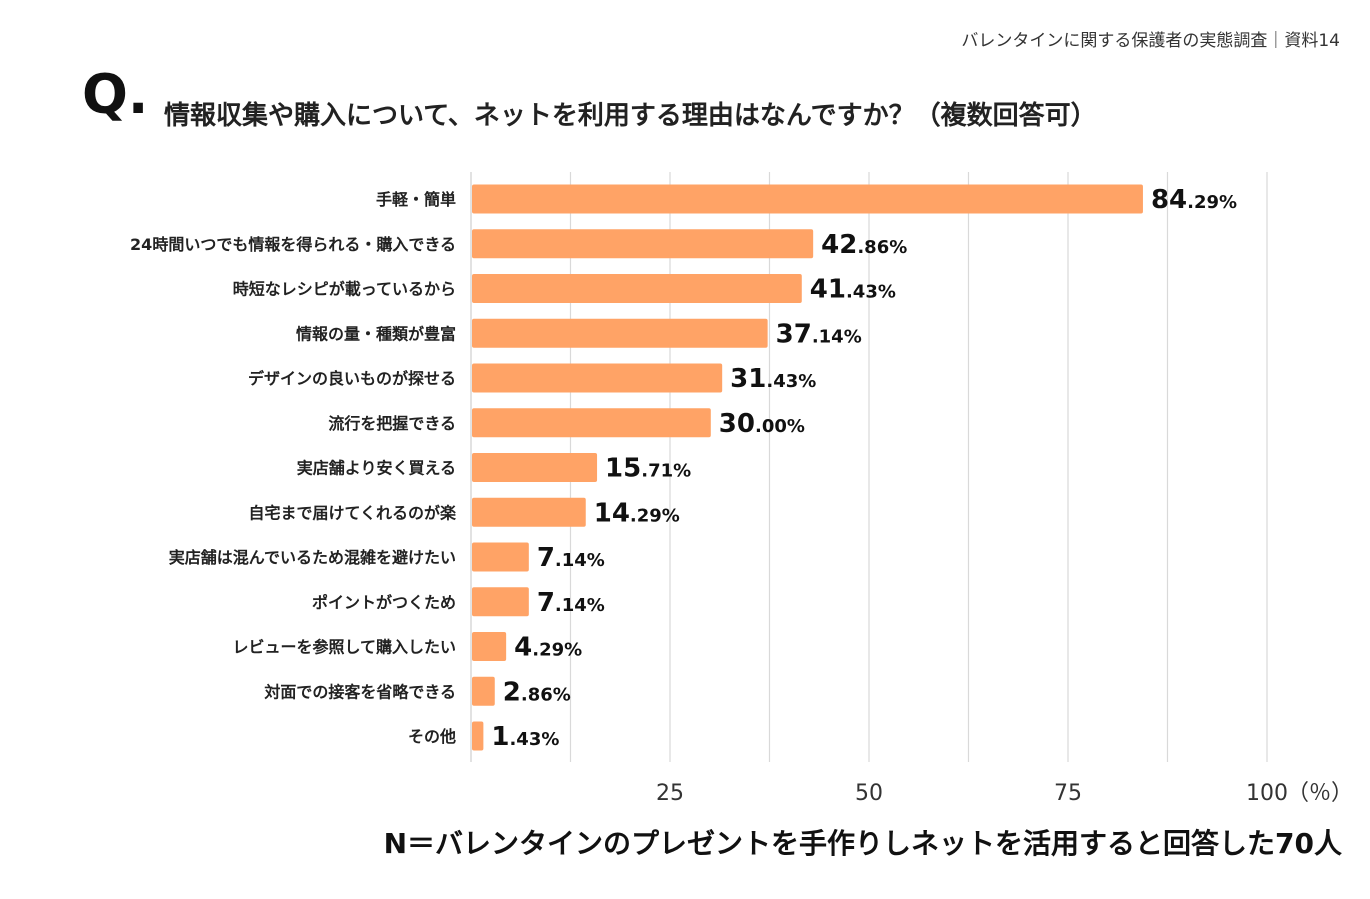 This screenshot has height=899, width=1370. What do you see at coordinates (548, 648) in the screenshot?
I see `value-label: 4.29%` at bounding box center [548, 648].